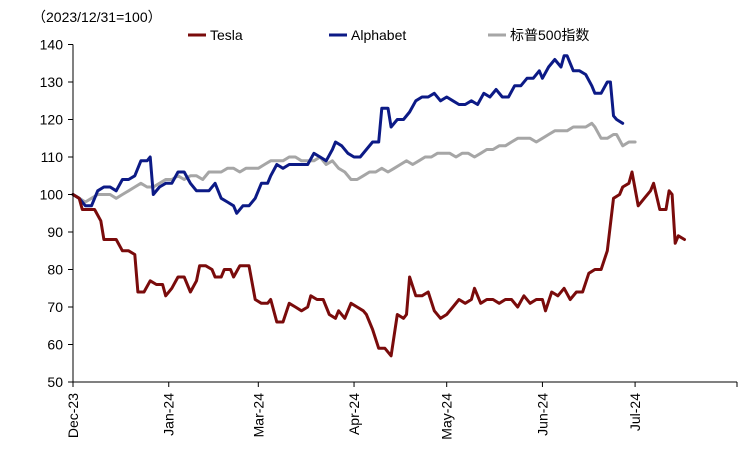 This screenshot has width=753, height=461. Describe the element at coordinates (354, 414) in the screenshot. I see `x-tick-label: Apr-24` at that location.